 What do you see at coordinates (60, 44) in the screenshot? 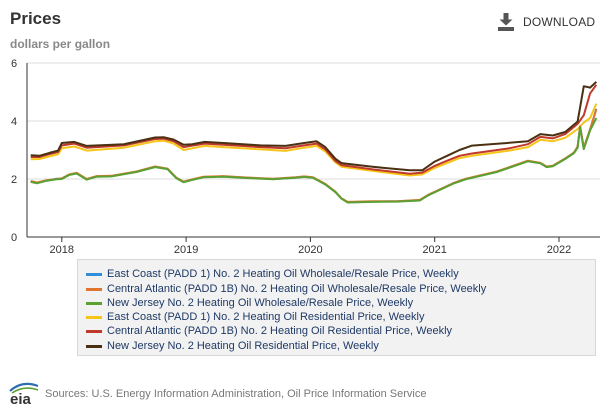
I see `y-axis-unit-label: dollars per gallon` at bounding box center [60, 44].